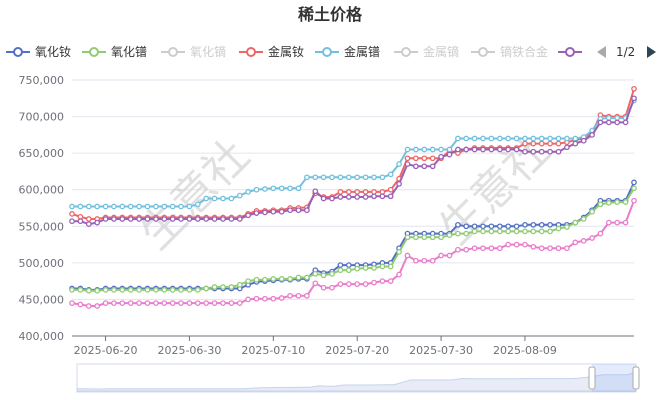  I want to click on data-zoom-slider, so click(358, 378).